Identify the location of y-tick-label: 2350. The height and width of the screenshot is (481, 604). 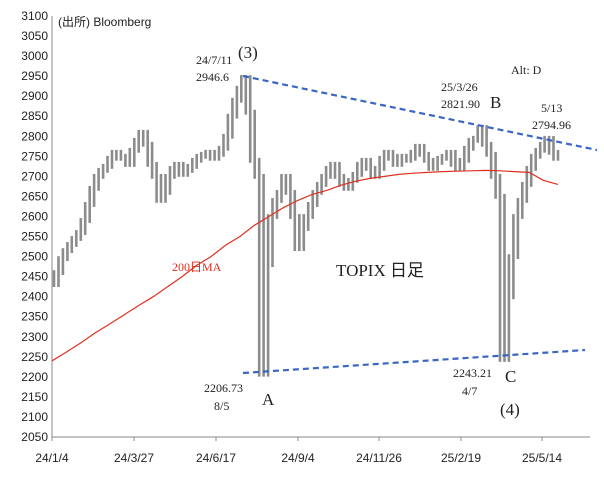
(34, 317).